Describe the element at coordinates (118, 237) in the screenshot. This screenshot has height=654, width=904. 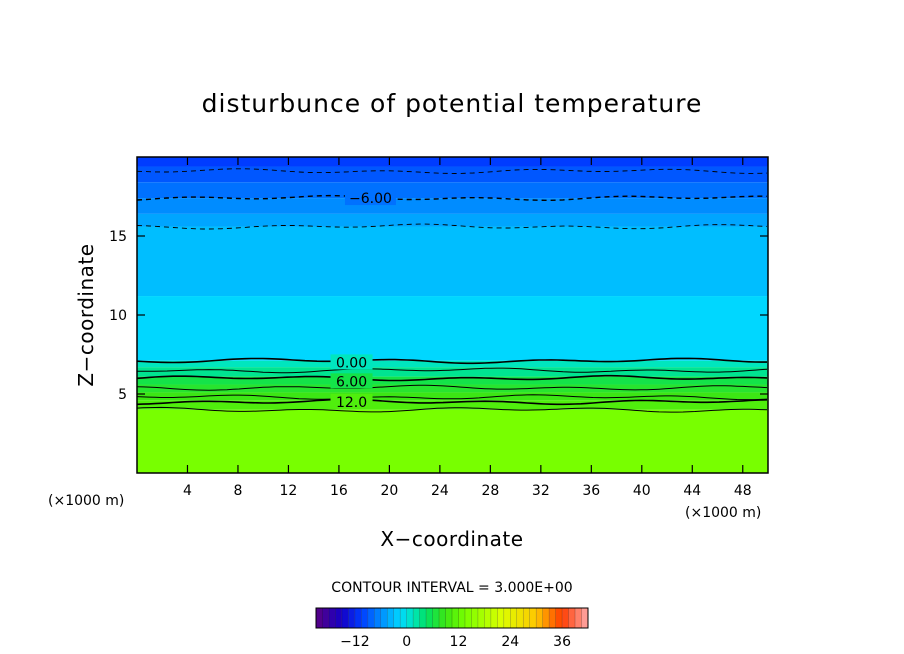
I see `y-tick-label-2: 15` at that location.